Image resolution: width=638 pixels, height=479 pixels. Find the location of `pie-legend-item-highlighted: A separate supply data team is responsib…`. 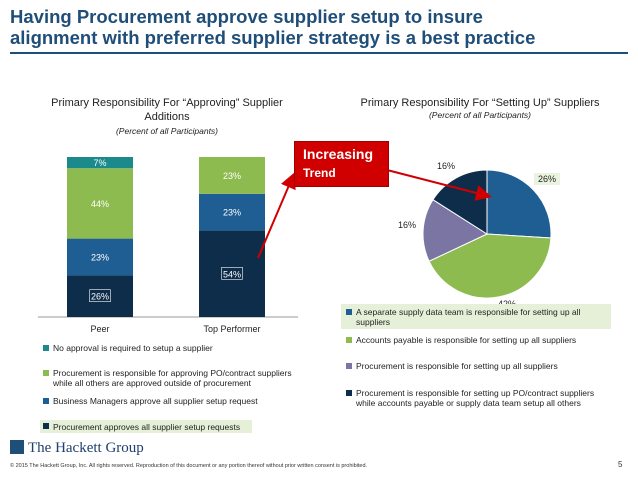

pie-legend-item-highlighted: A separate supply data team is responsib… is located at coordinates (476, 316).